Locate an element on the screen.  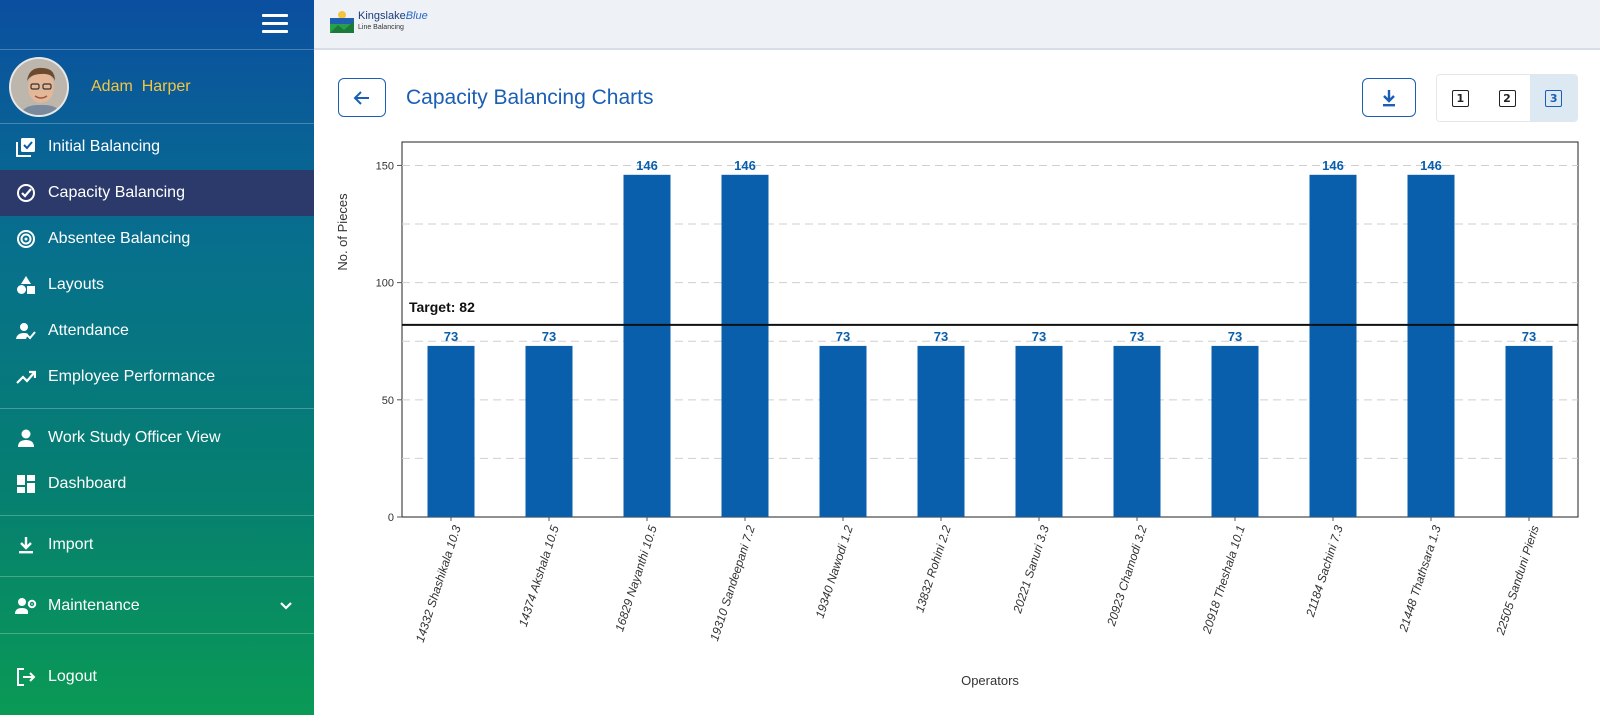
person-check-icon is located at coordinates (26, 331).